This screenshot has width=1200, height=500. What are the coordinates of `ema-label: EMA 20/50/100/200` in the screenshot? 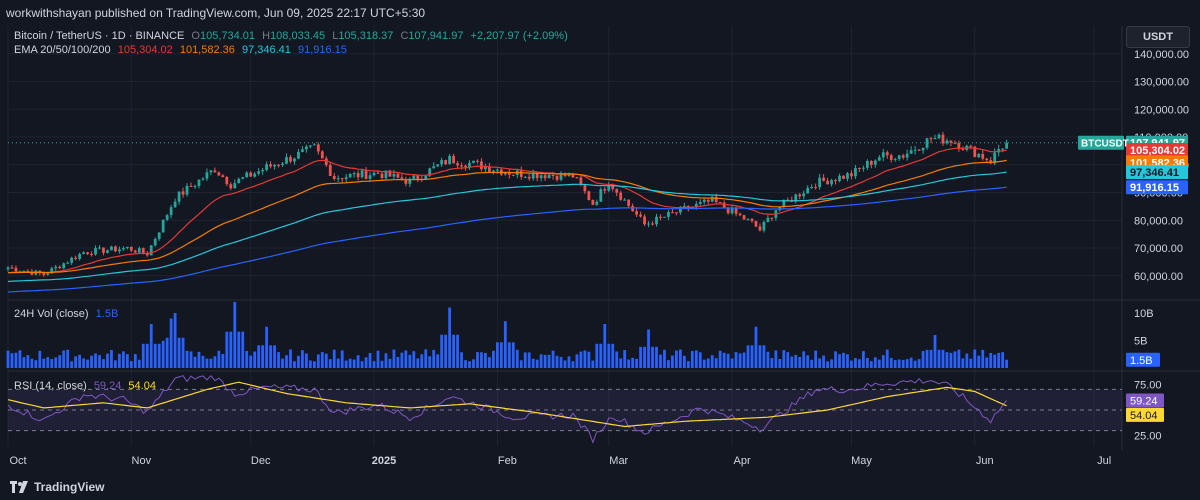 It's located at (62, 50).